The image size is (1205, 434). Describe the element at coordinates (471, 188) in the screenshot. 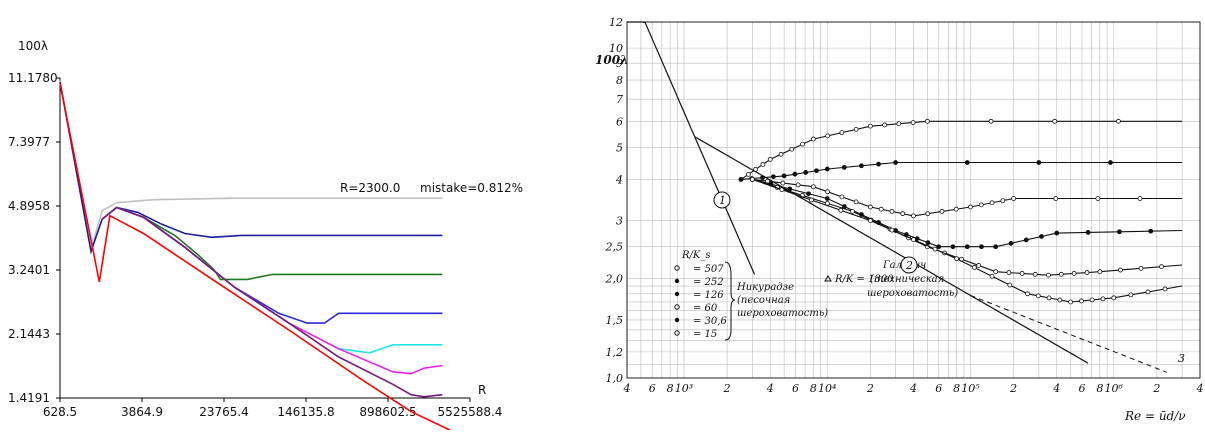

I see `left-annotation-mistake: mistake=0.812%` at that location.